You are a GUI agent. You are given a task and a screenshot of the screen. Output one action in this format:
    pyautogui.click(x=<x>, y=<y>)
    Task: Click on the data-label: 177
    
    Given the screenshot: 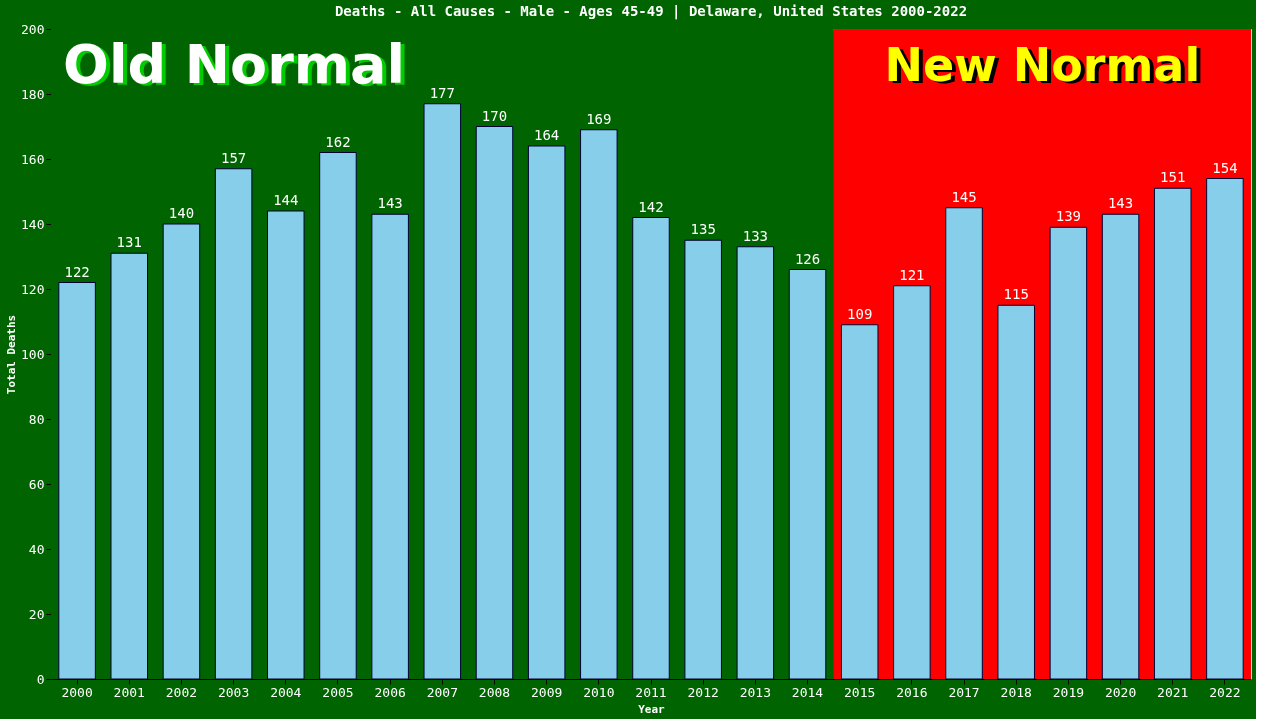 What is the action you would take?
    pyautogui.click(x=442, y=92)
    